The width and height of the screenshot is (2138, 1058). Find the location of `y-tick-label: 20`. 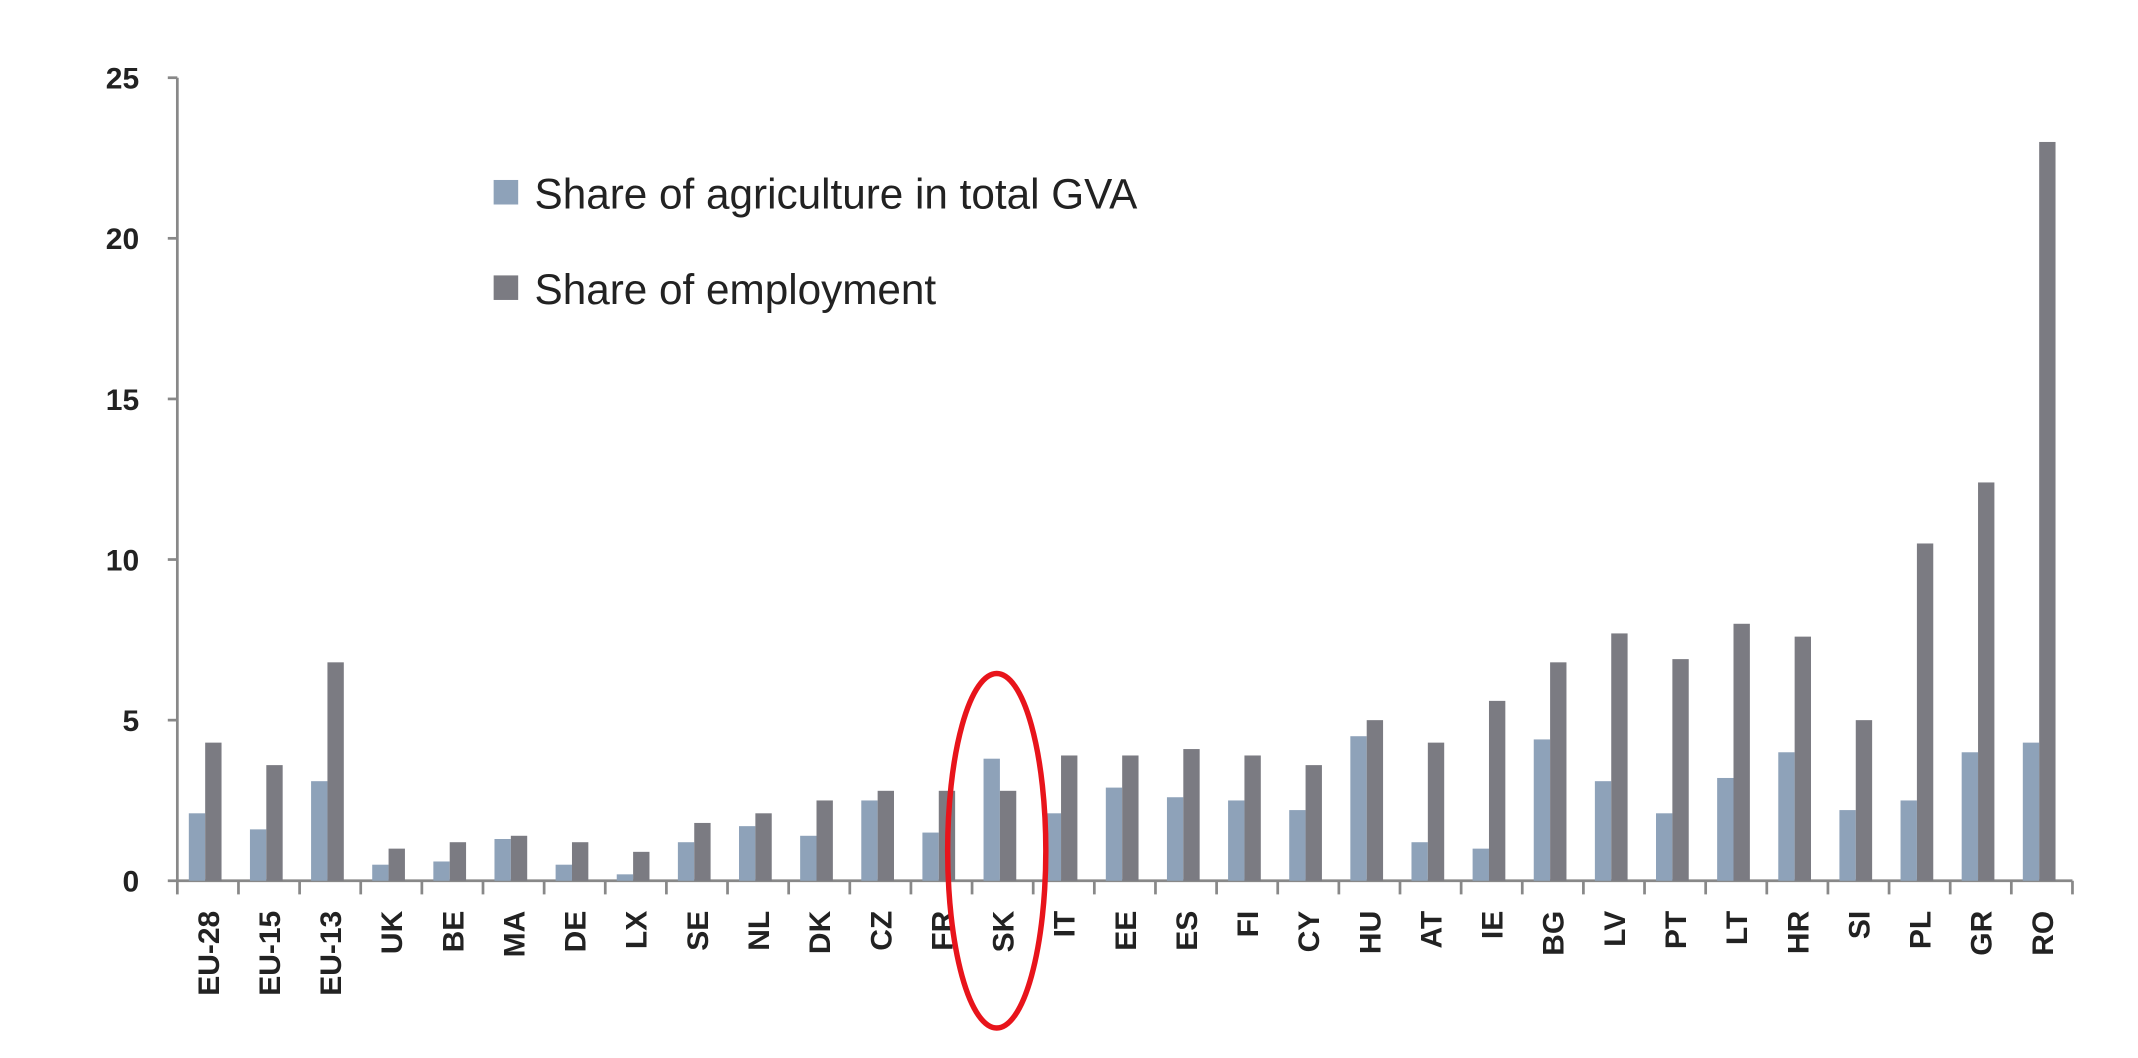

y-tick-label: 20 is located at coordinates (122, 239).